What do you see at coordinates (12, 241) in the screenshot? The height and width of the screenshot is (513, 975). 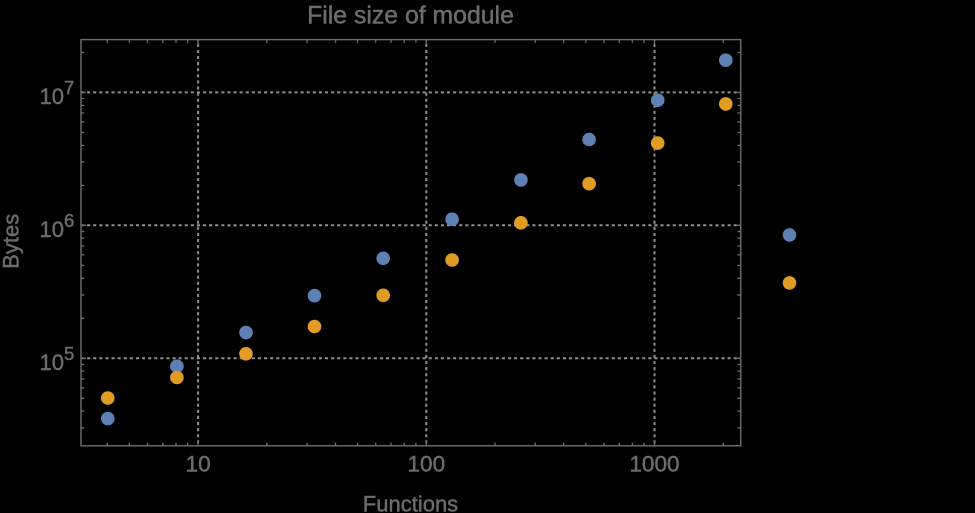 I see `svg-text: Bytes` at bounding box center [12, 241].